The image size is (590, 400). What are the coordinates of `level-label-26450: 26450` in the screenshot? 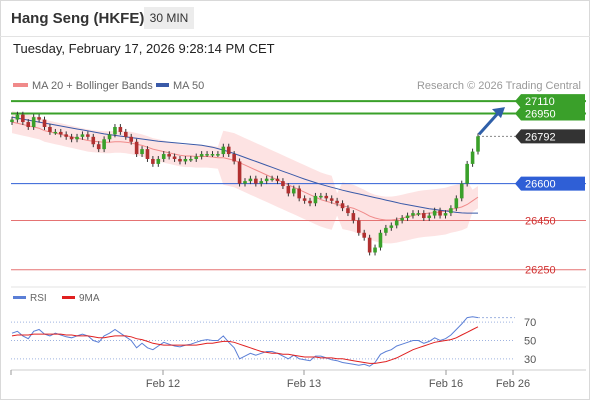 It's located at (540, 221).